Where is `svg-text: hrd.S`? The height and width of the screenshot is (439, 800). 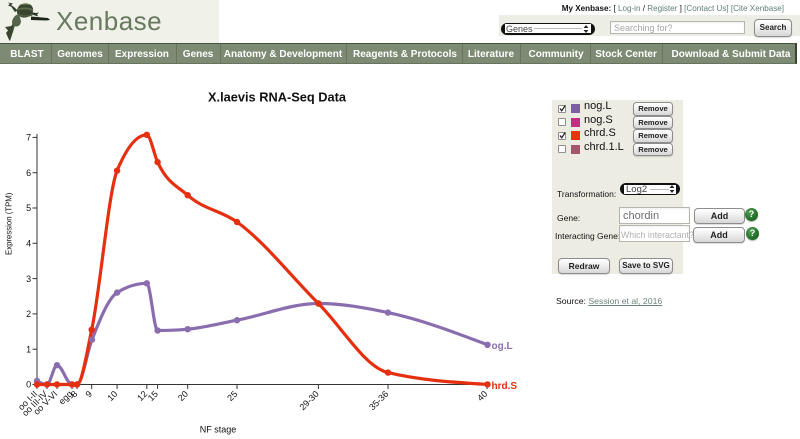
svg-text: hrd.S is located at coordinates (505, 386).